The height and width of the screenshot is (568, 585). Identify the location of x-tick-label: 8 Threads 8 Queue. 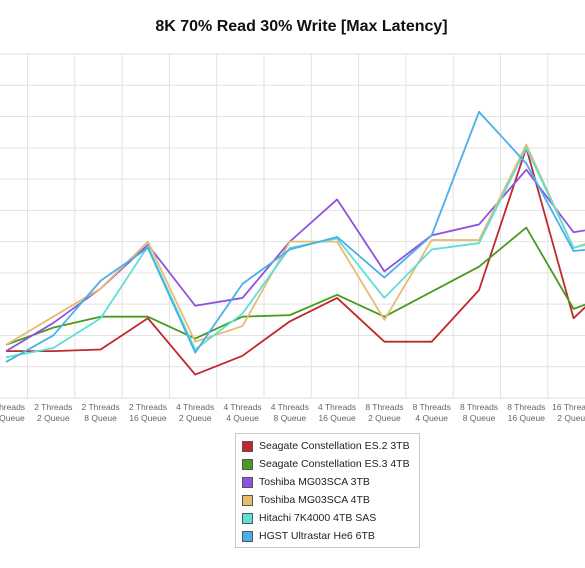
(479, 412).